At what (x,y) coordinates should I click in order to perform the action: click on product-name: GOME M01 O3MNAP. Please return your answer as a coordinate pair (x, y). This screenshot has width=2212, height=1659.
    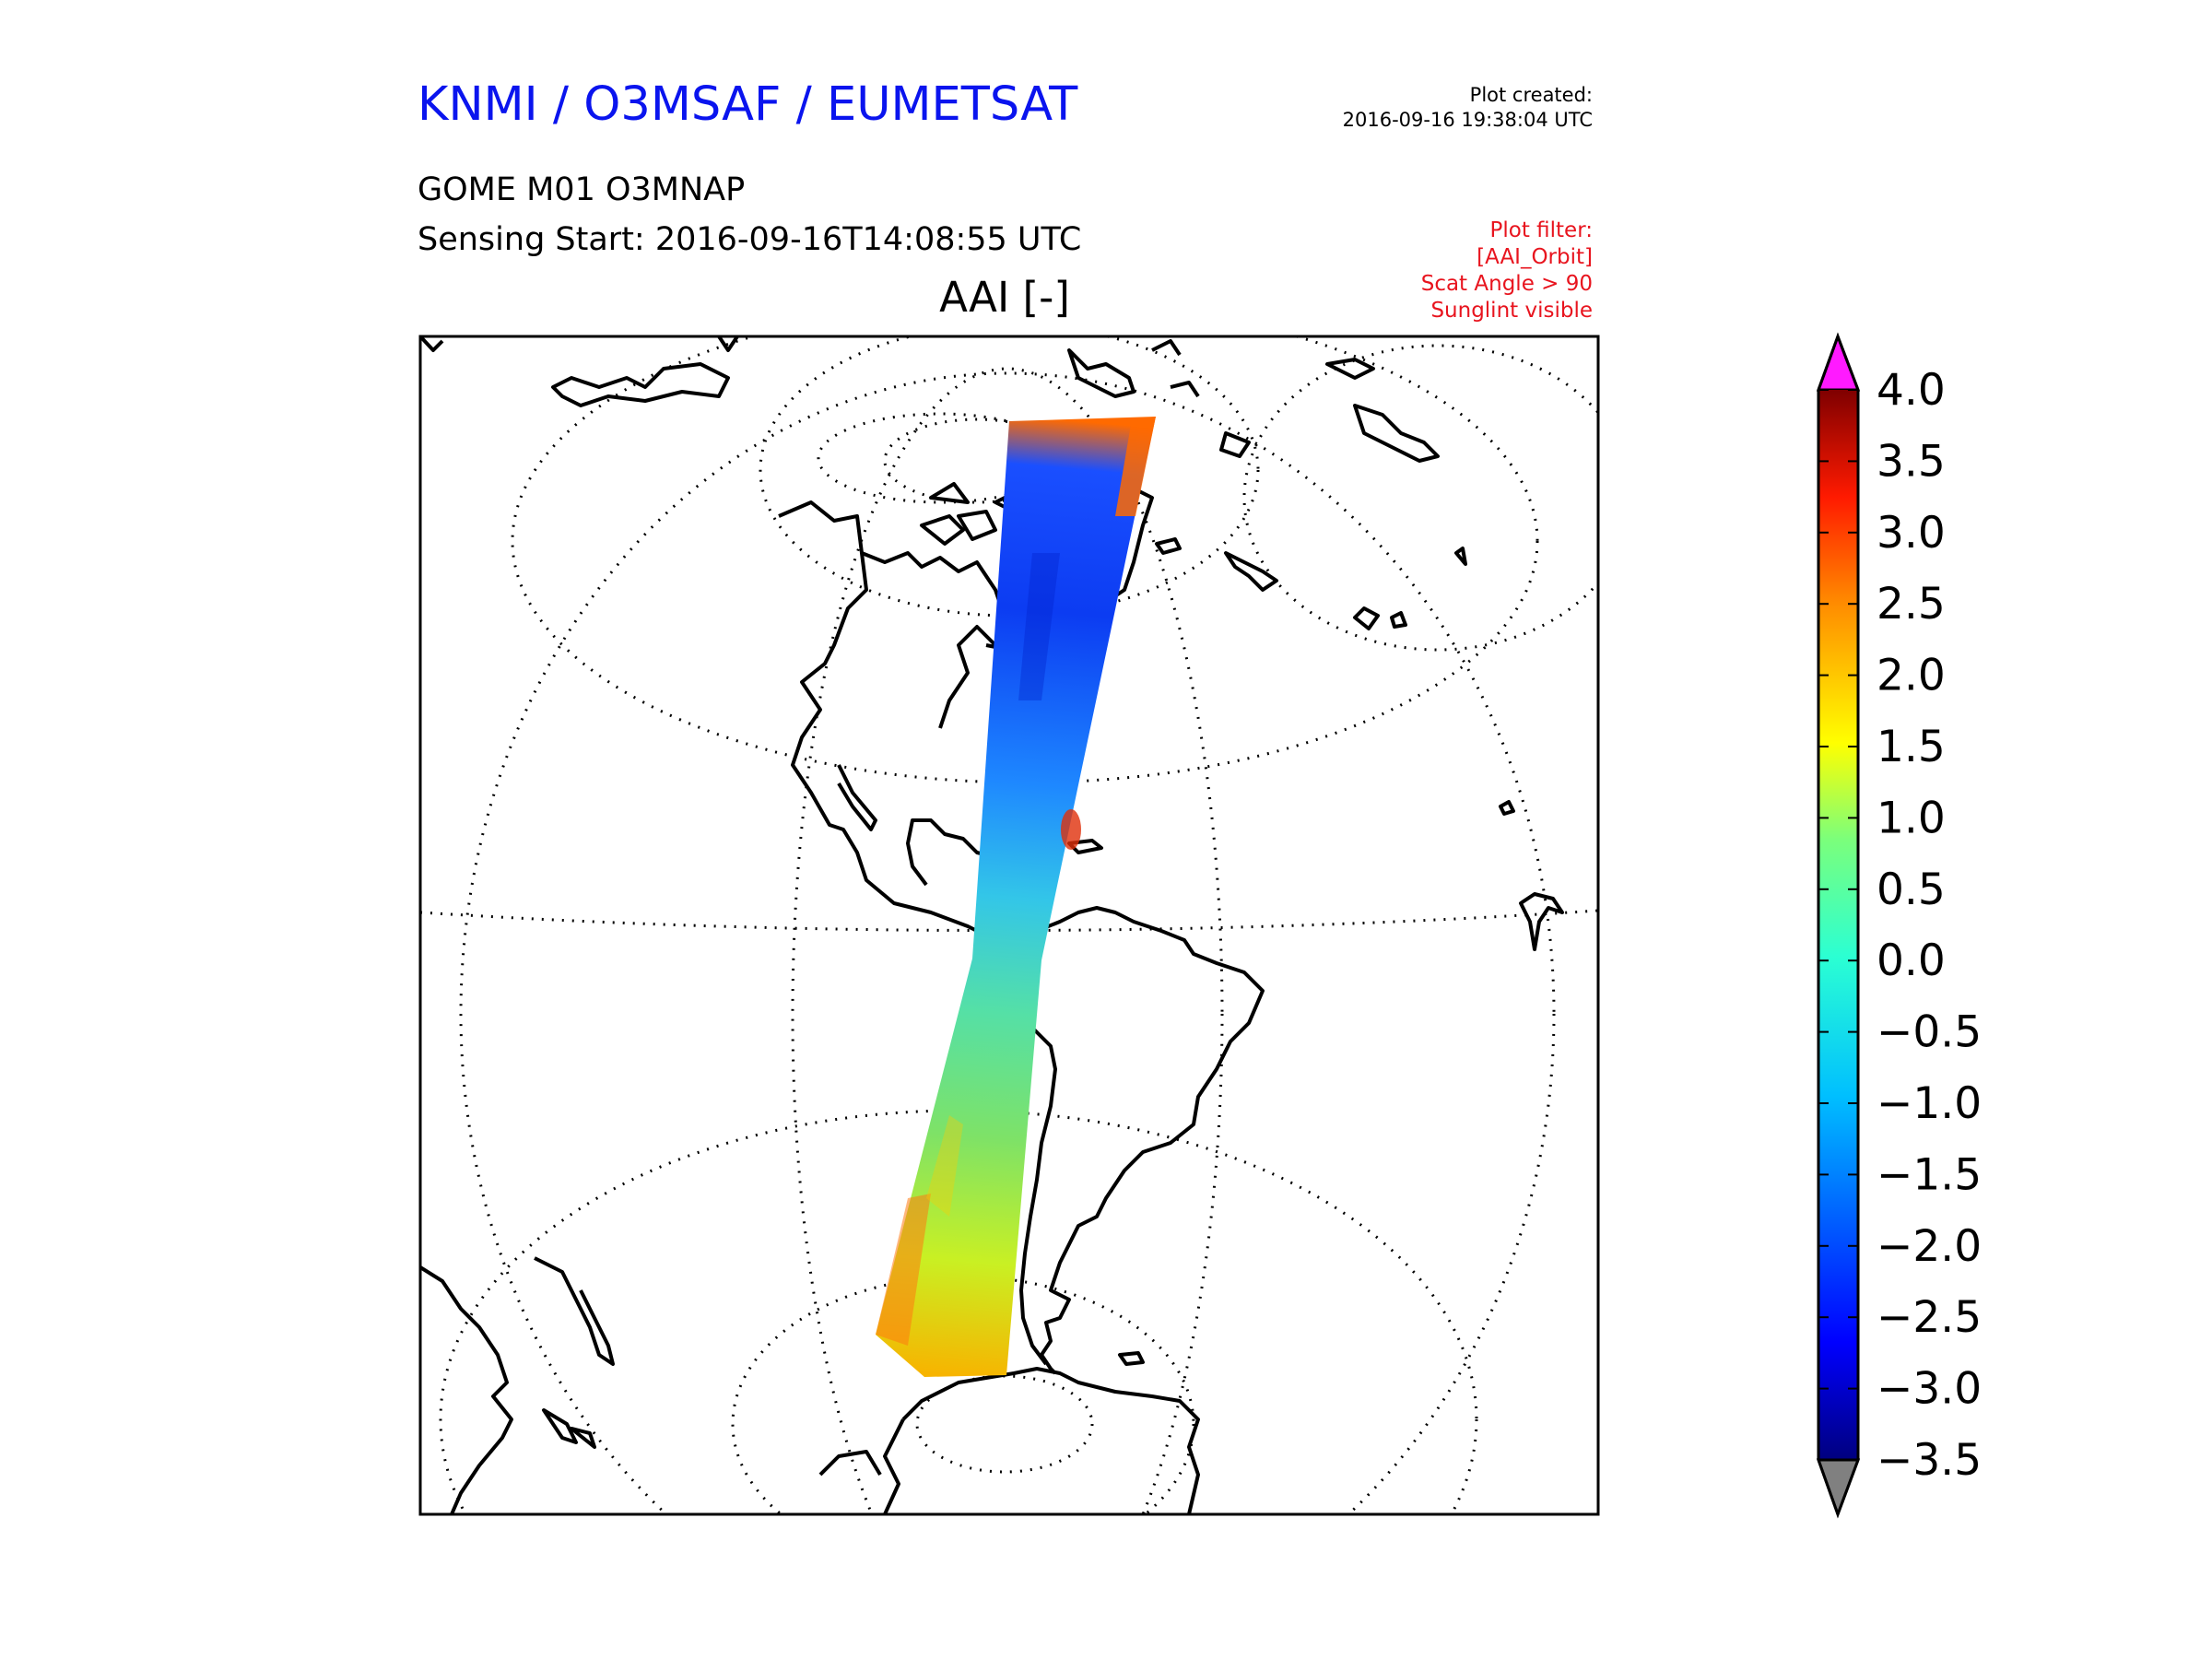
    Looking at the image, I should click on (582, 189).